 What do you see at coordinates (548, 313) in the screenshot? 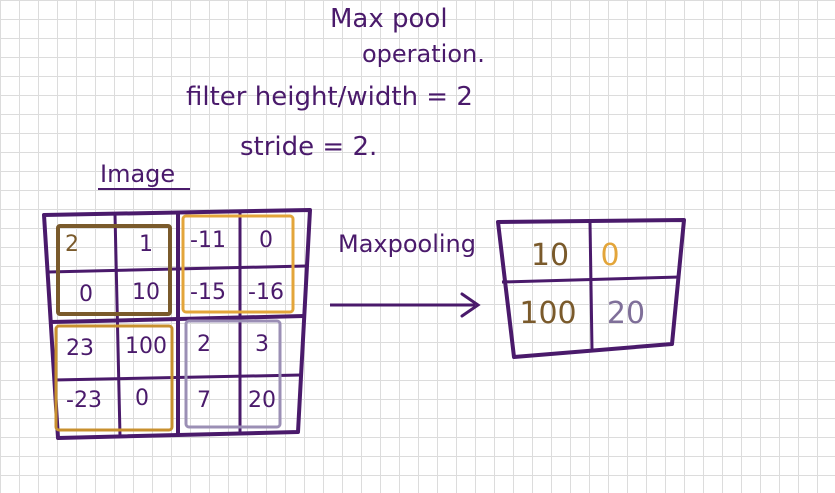
I see `output-cell: 100` at bounding box center [548, 313].